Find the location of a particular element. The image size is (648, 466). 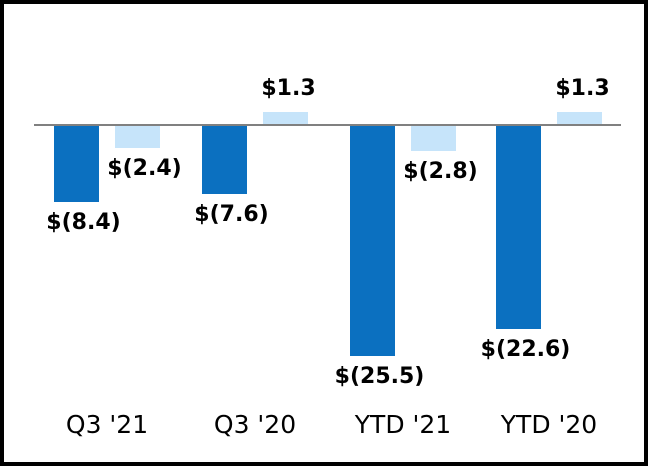

value-label: $(7.6) is located at coordinates (231, 214).